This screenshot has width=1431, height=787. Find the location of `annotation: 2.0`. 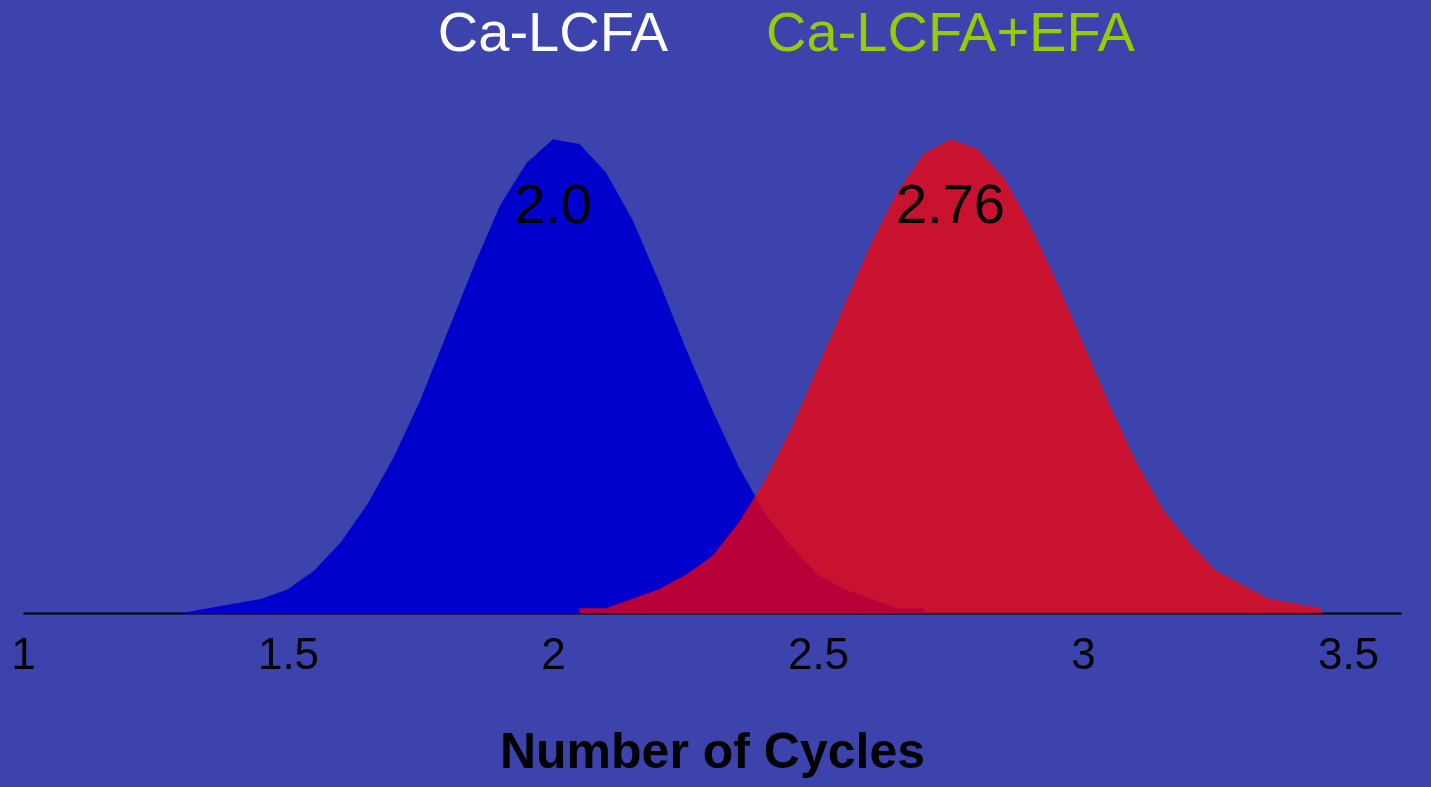

annotation: 2.0 is located at coordinates (553, 203).